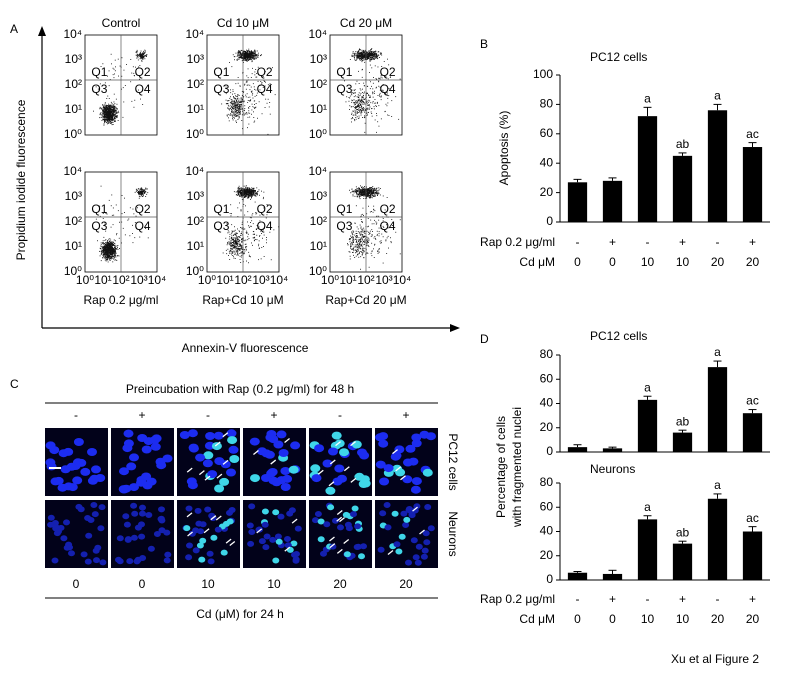  Describe the element at coordinates (73, 84) in the screenshot. I see `y-tick-label: 10²` at that location.